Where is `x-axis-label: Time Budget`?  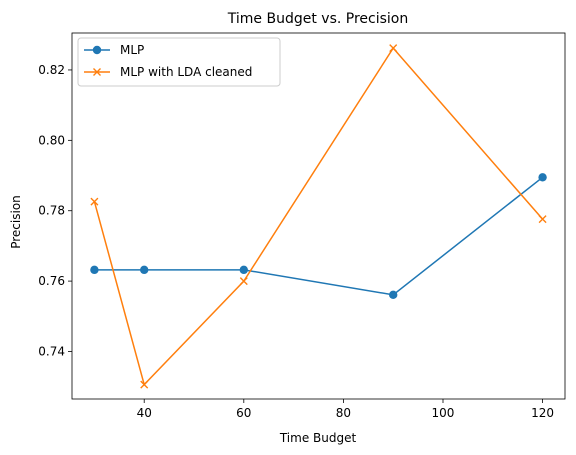
x-axis-label: Time Budget is located at coordinates (318, 438).